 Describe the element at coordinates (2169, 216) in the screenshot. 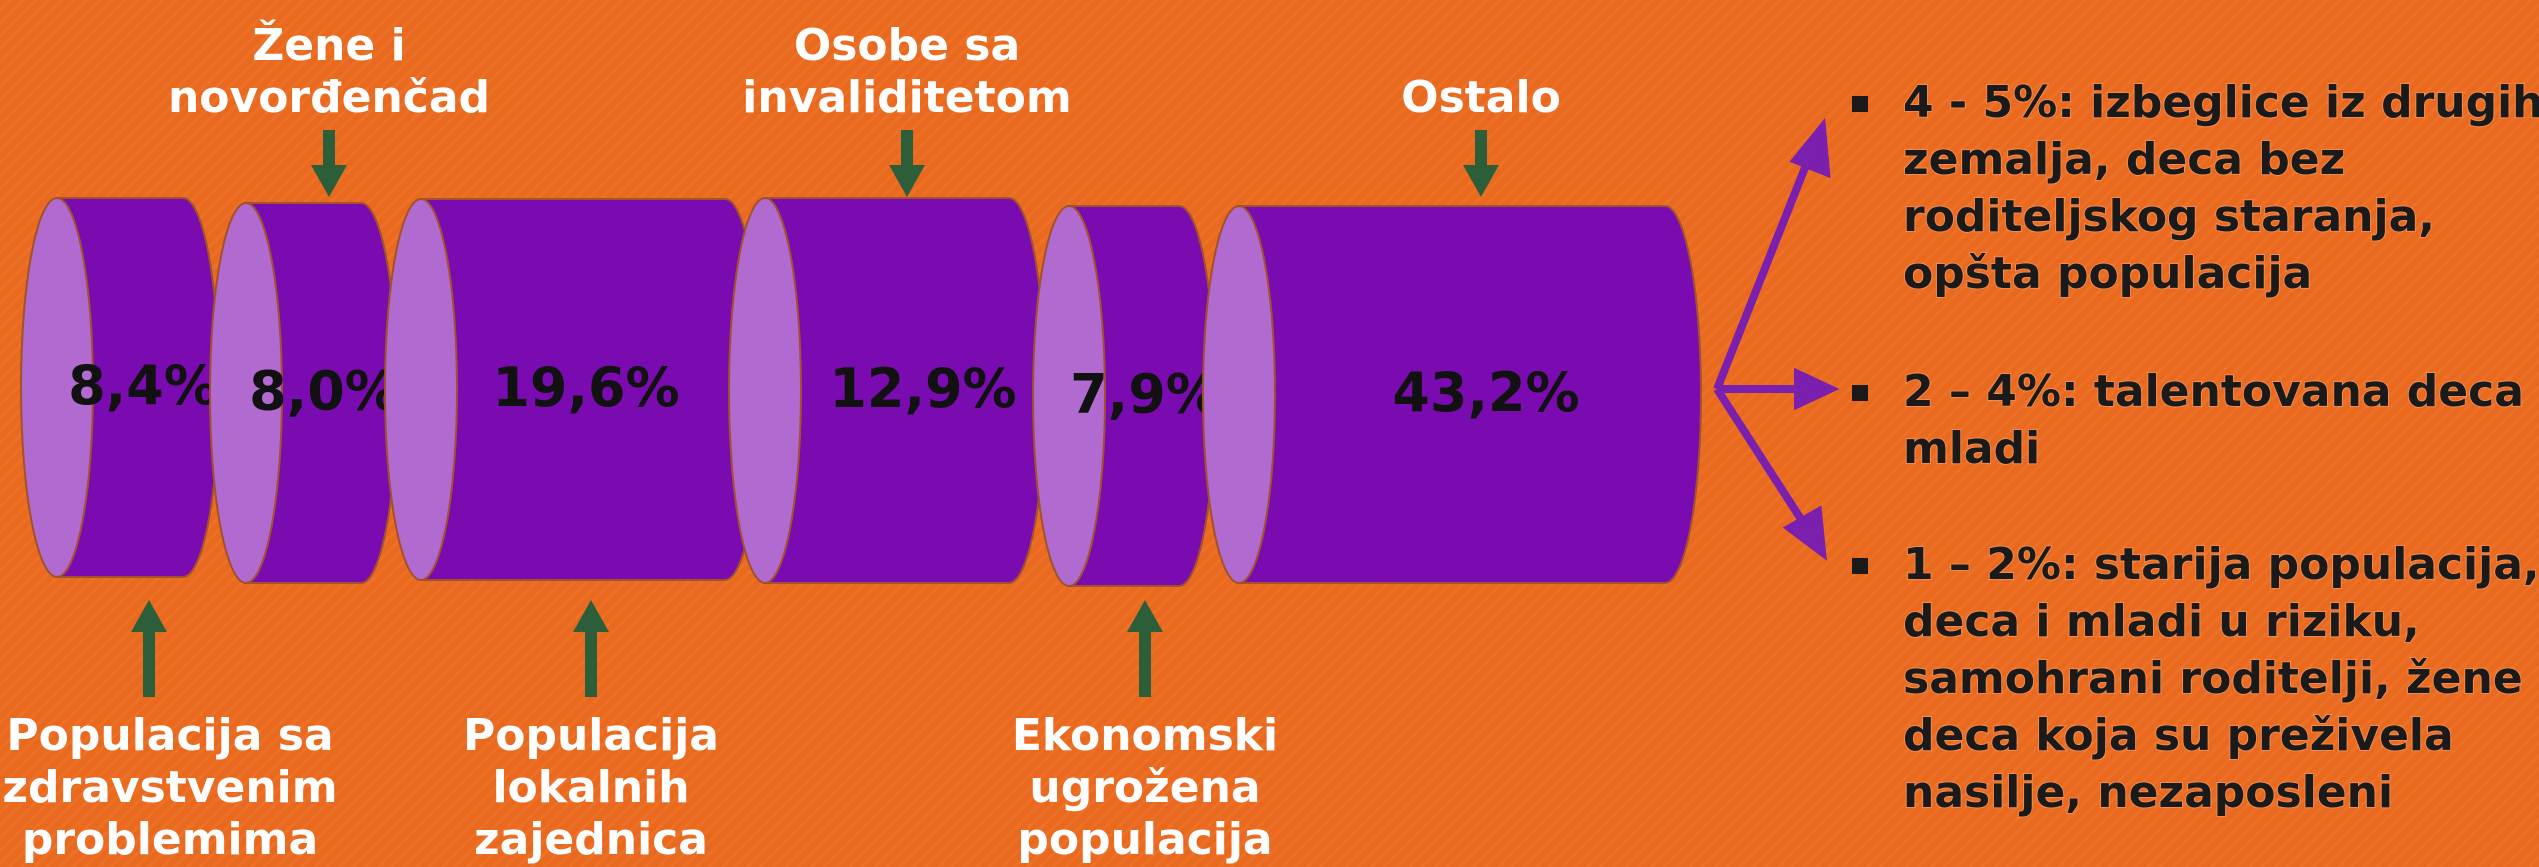

I see `bullet-text: roditeljskog staranja,` at that location.